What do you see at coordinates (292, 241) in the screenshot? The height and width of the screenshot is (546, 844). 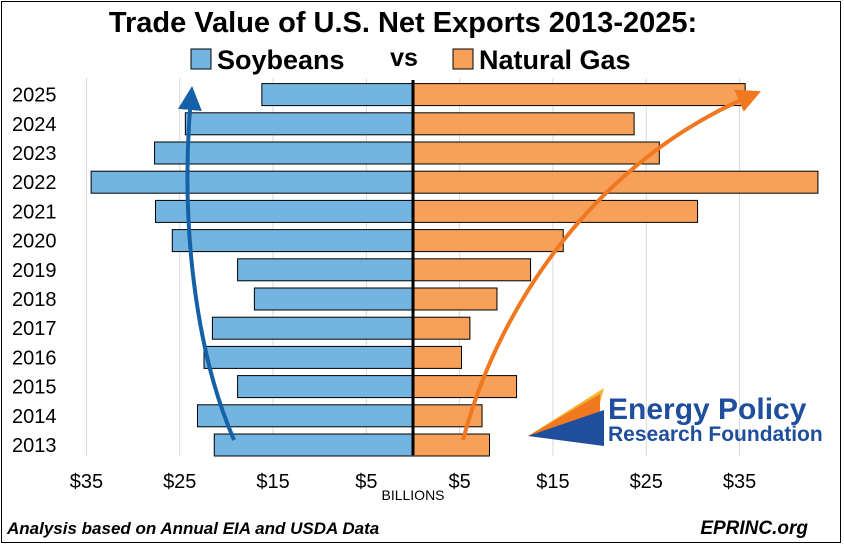 I see `soybeans-bar-2020` at bounding box center [292, 241].